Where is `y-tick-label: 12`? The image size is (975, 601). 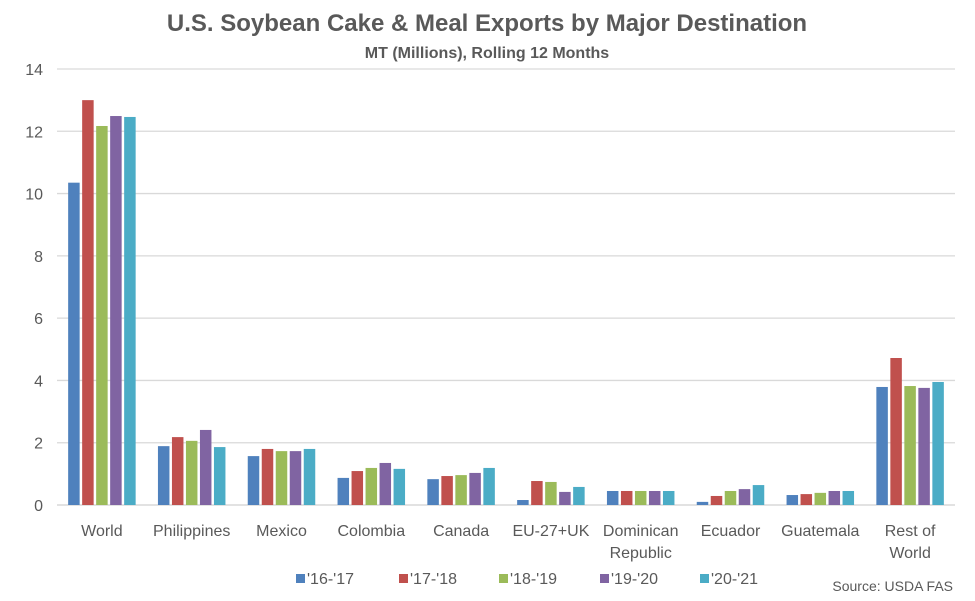 y-tick-label: 12 is located at coordinates (34, 132).